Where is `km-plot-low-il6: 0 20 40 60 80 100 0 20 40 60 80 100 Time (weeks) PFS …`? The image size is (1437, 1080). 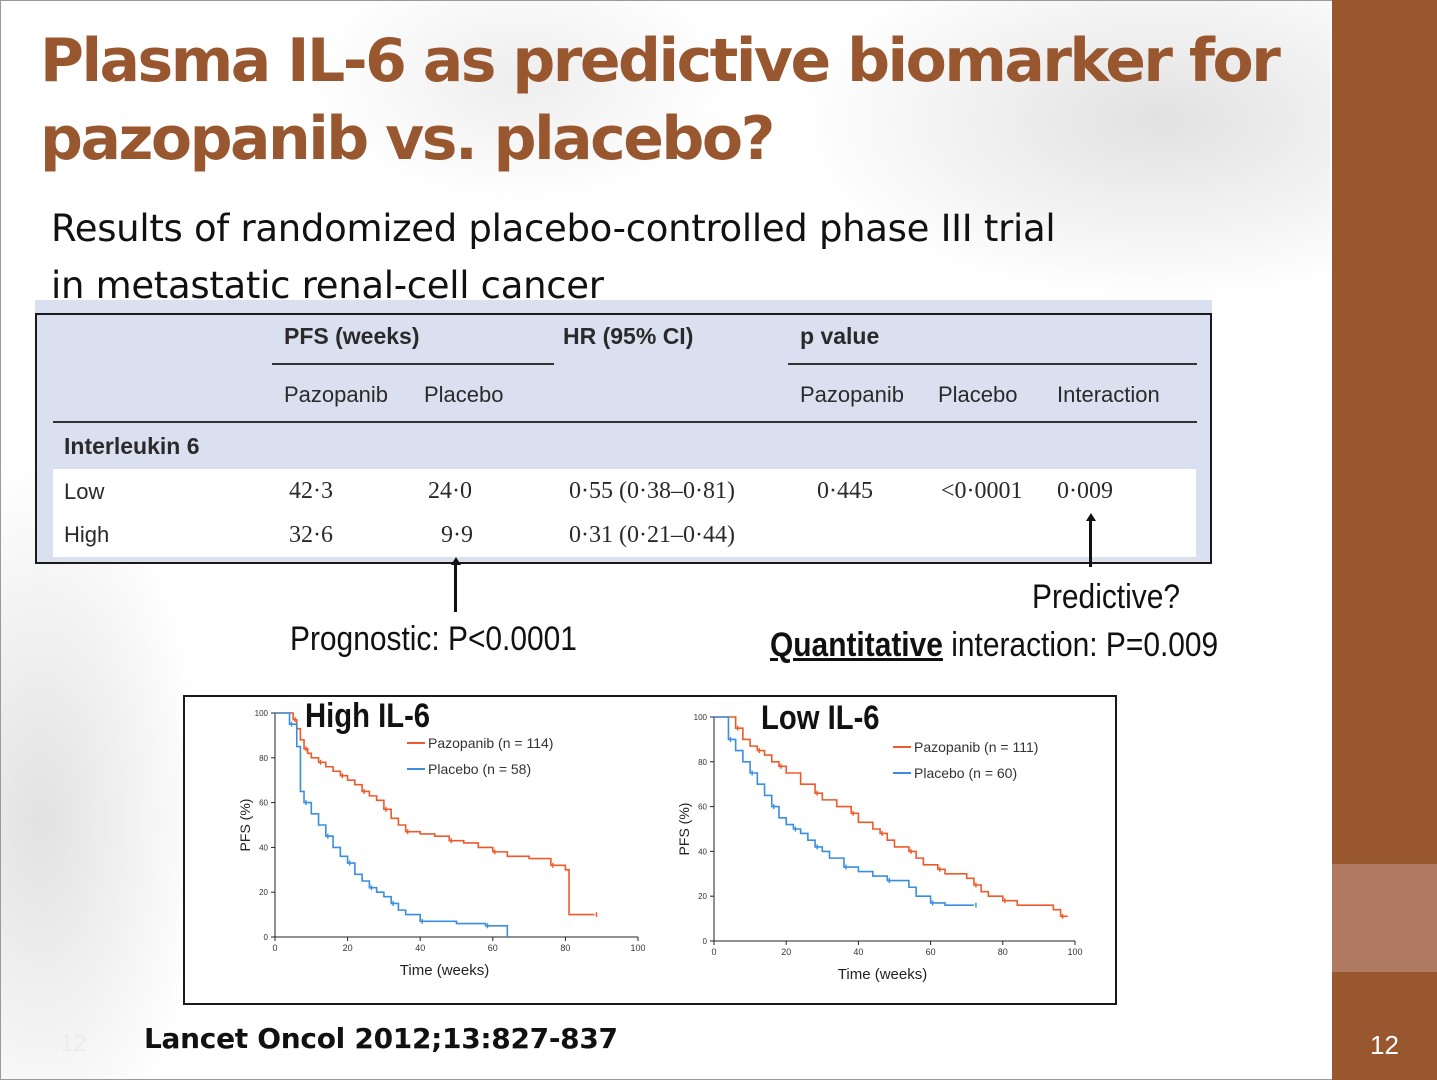
km-plot-low-il6: 0 20 40 60 80 100 0 20 40 60 80 100 Time (weeks) PFS … is located at coordinates (879, 848).